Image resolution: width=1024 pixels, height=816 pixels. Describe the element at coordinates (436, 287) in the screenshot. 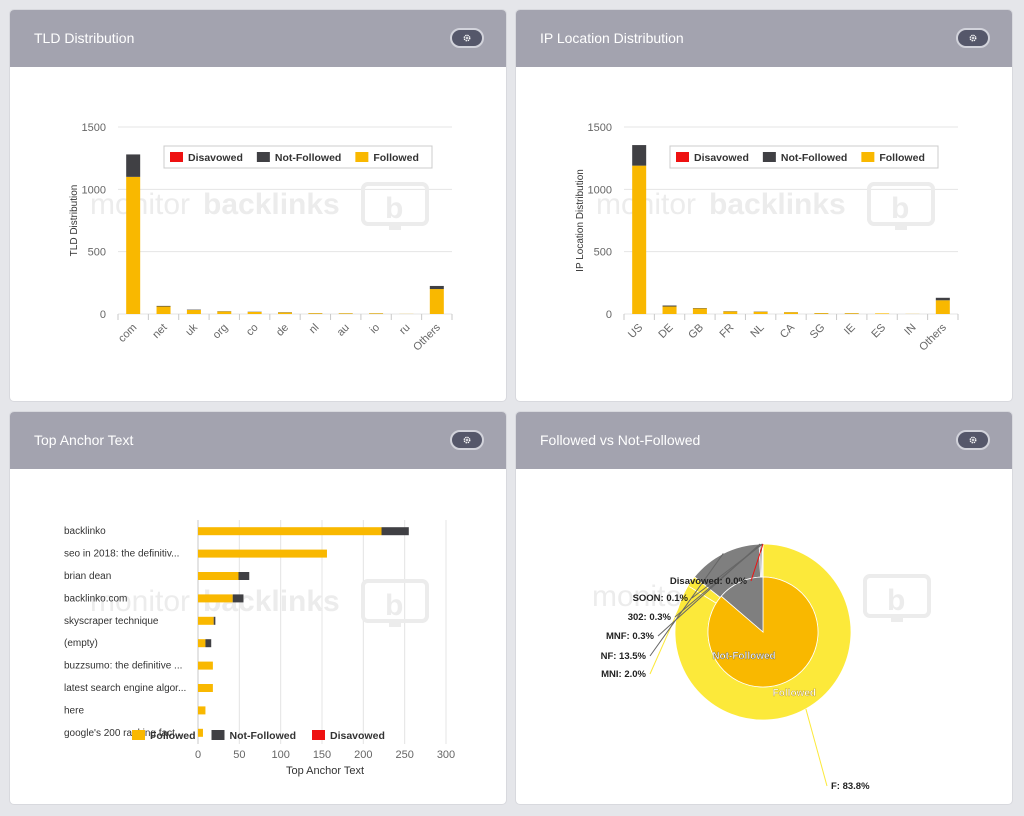

I see `bar-not-followed-others` at that location.